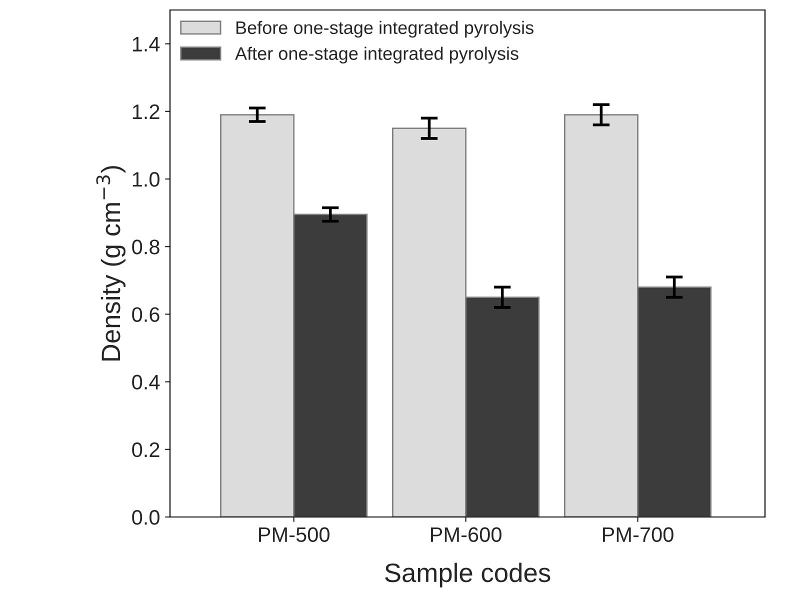 Image resolution: width=795 pixels, height=590 pixels. Describe the element at coordinates (146, 111) in the screenshot. I see `y-tick-label: 1.2` at that location.